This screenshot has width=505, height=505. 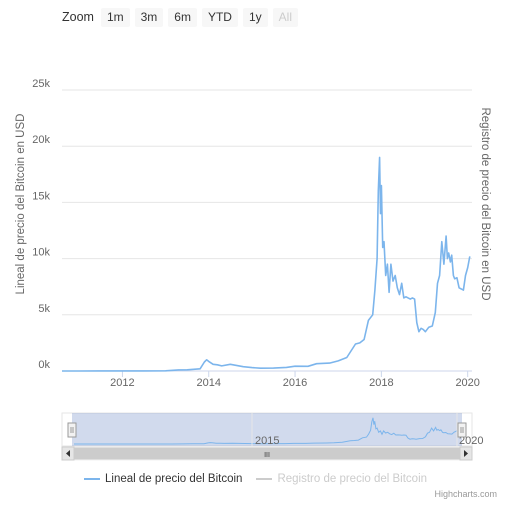 I want to click on scrollbar-grip: III, so click(x=267, y=455).